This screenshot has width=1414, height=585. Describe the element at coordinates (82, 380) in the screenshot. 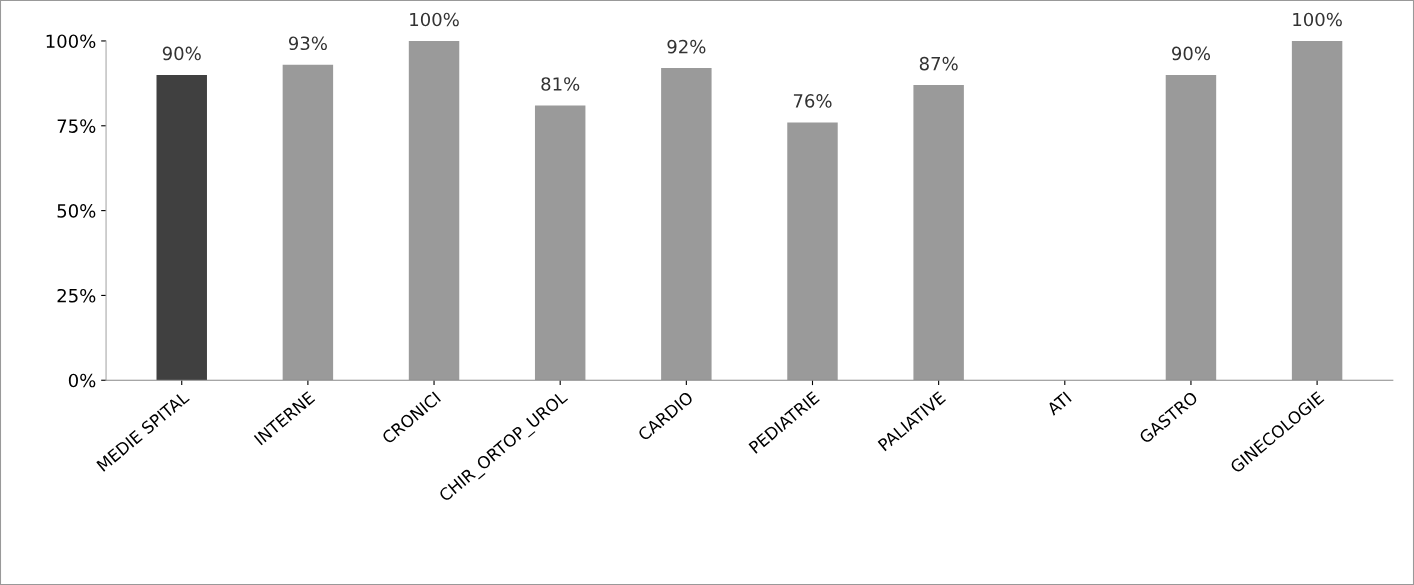

I see `y-tick-label: 0%` at that location.